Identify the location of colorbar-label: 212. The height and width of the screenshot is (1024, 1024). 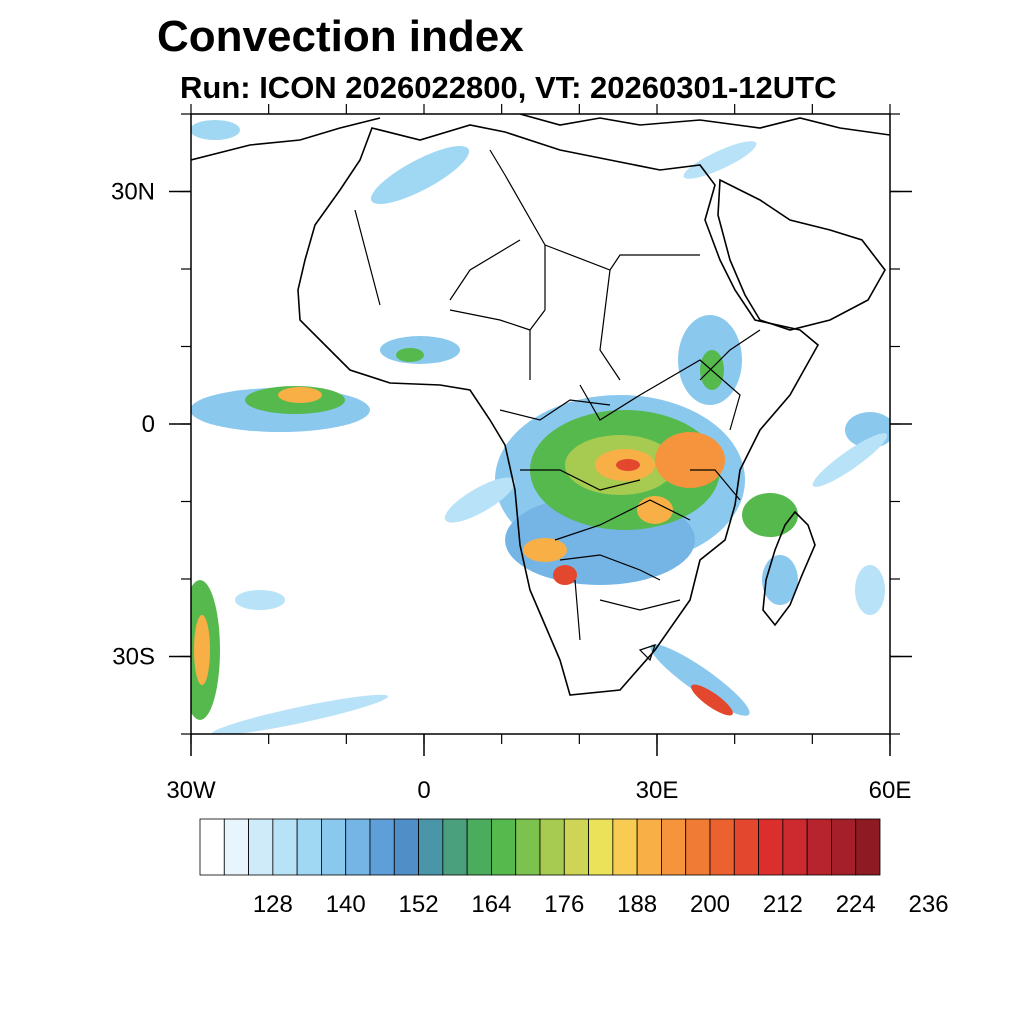
(783, 904).